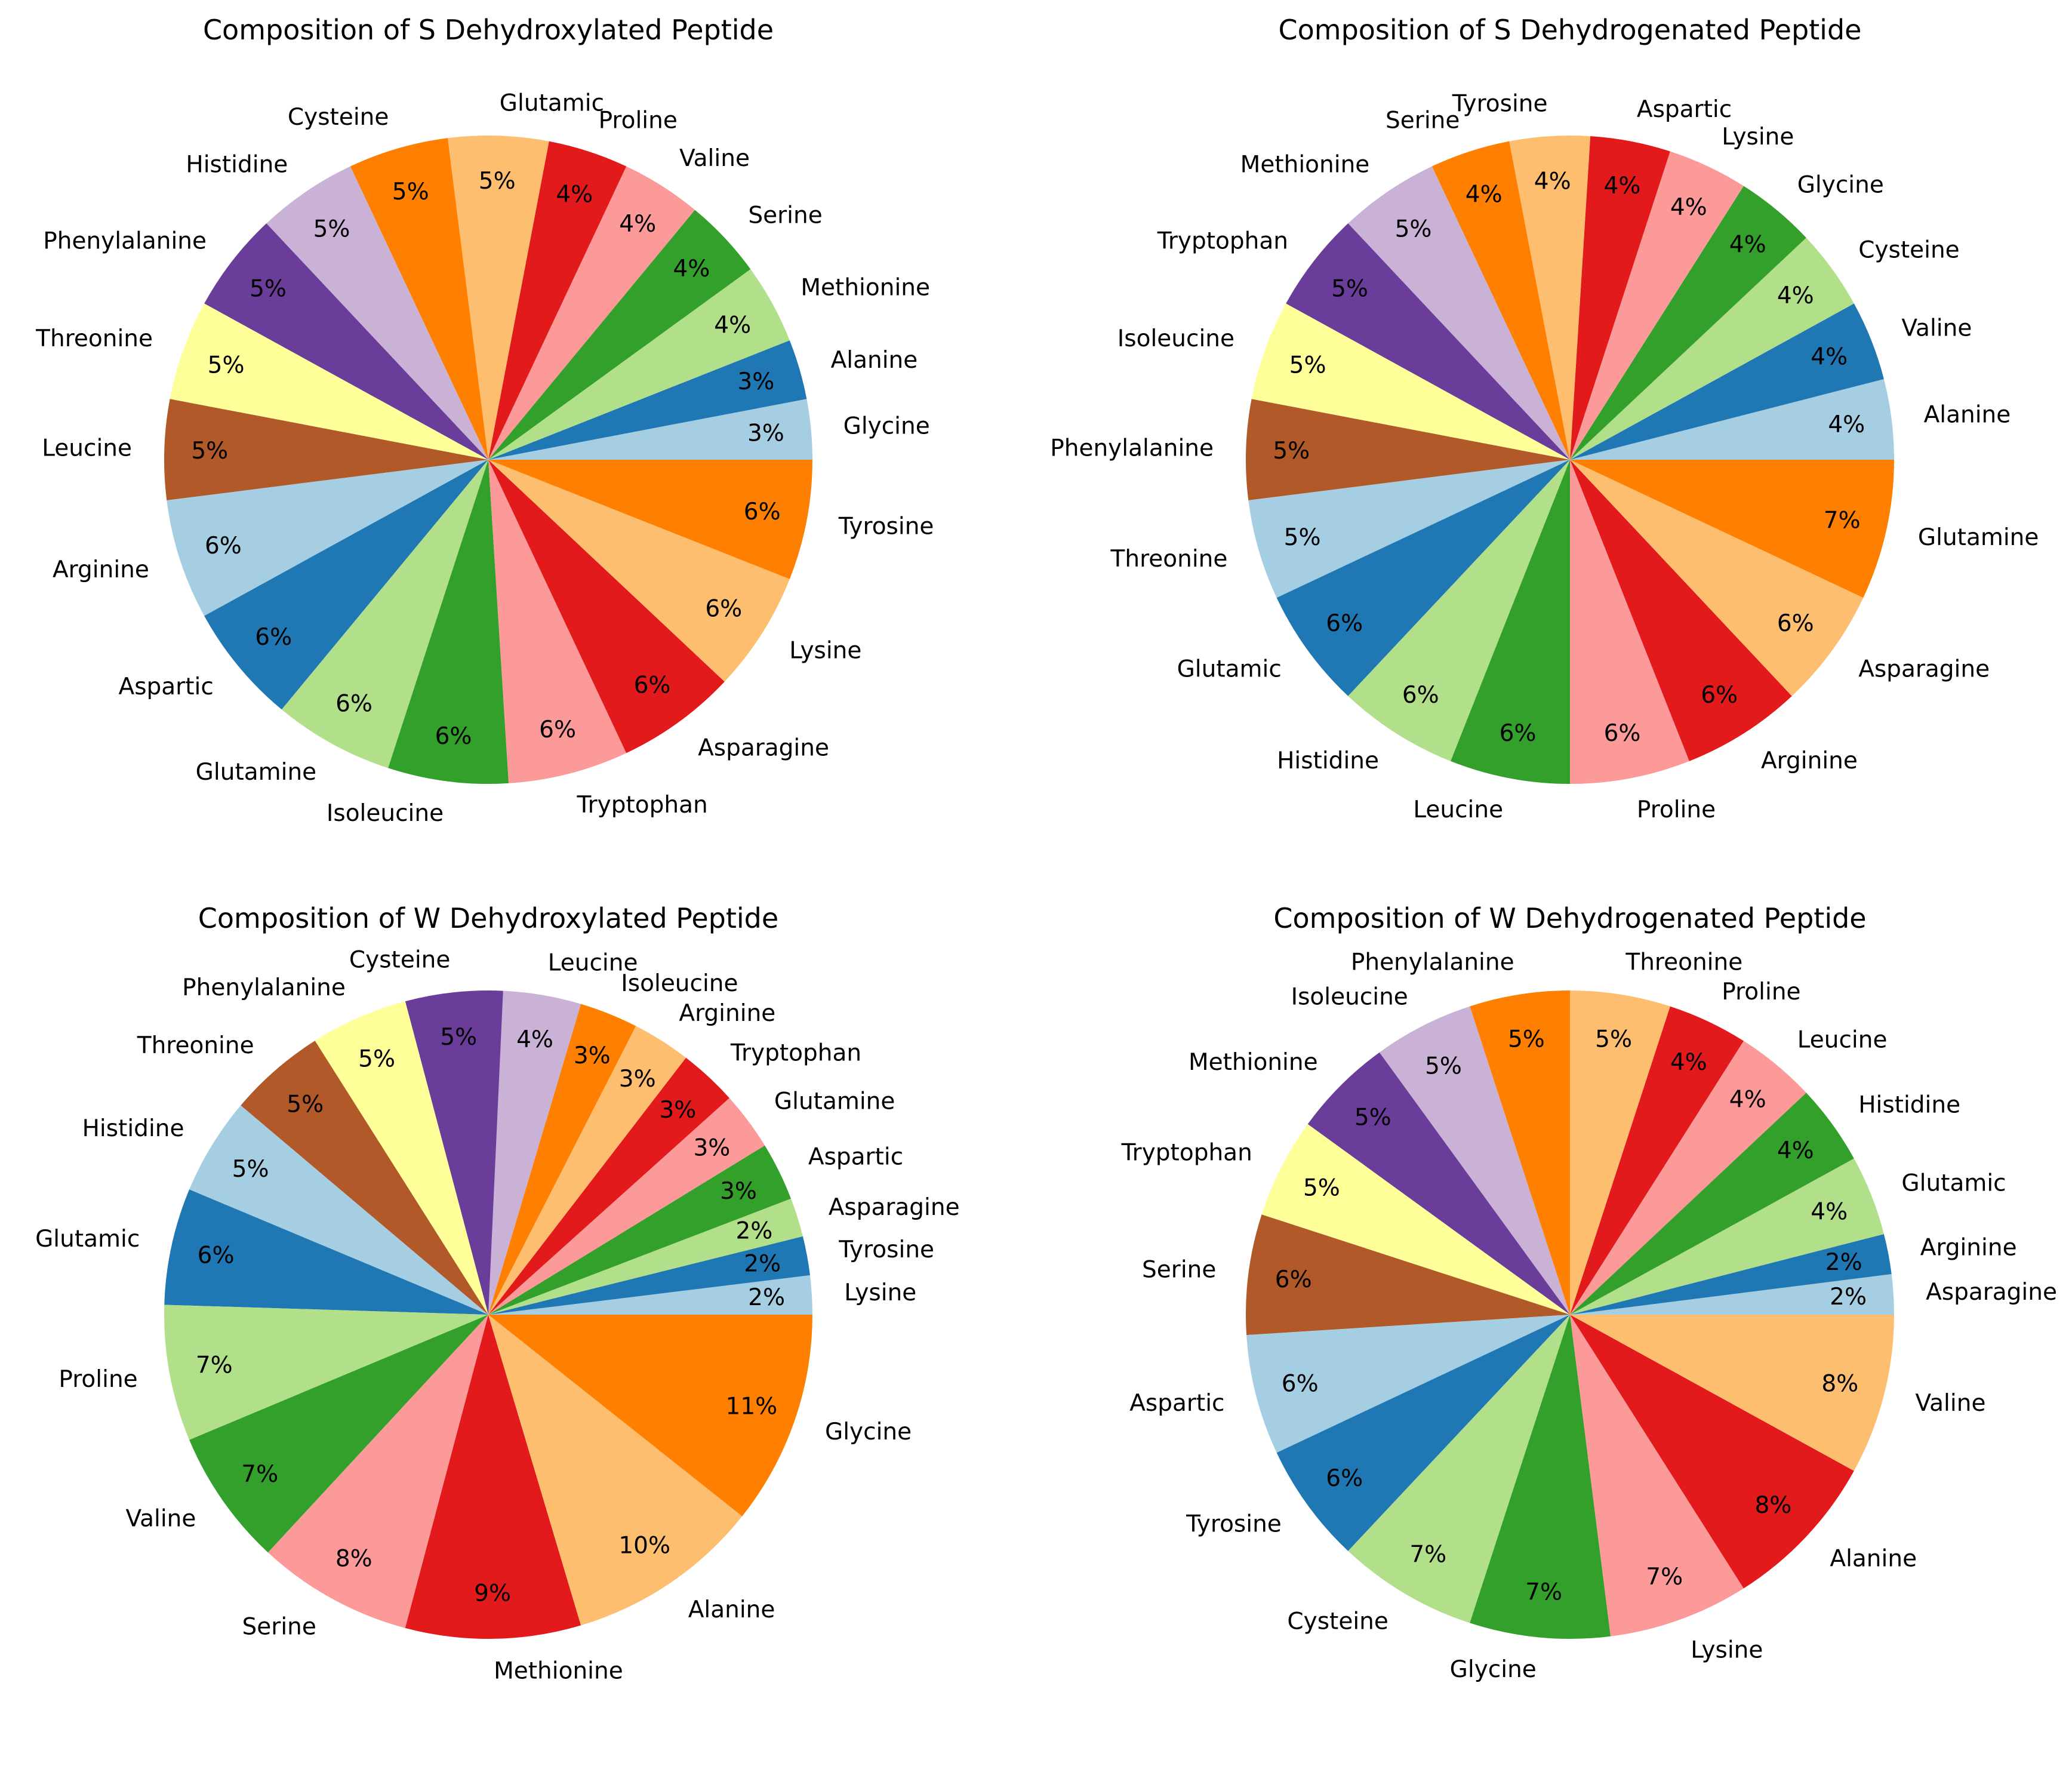  I want to click on pie-slice-histidine, so click(1712, 1204).